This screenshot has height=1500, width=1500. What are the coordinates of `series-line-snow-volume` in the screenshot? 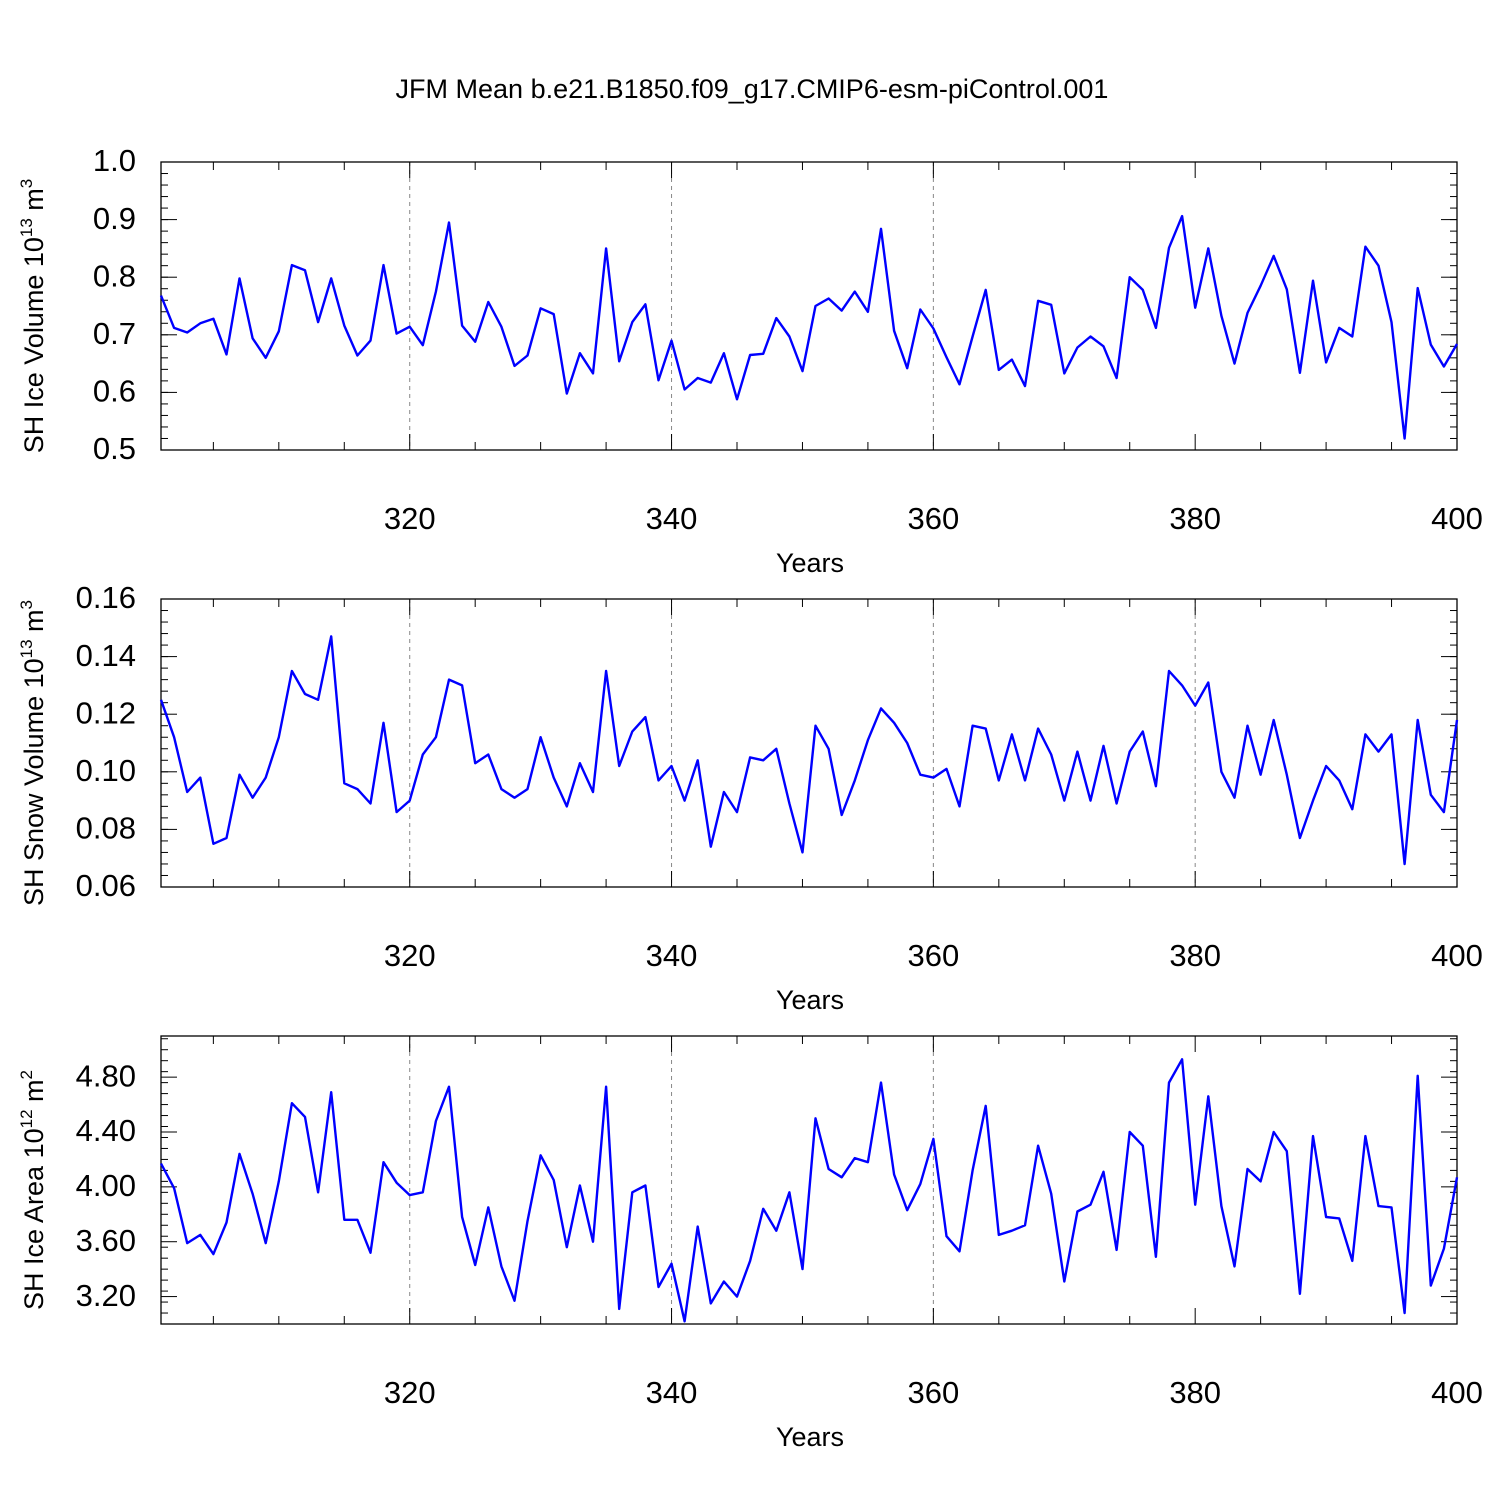 It's located at (809, 750).